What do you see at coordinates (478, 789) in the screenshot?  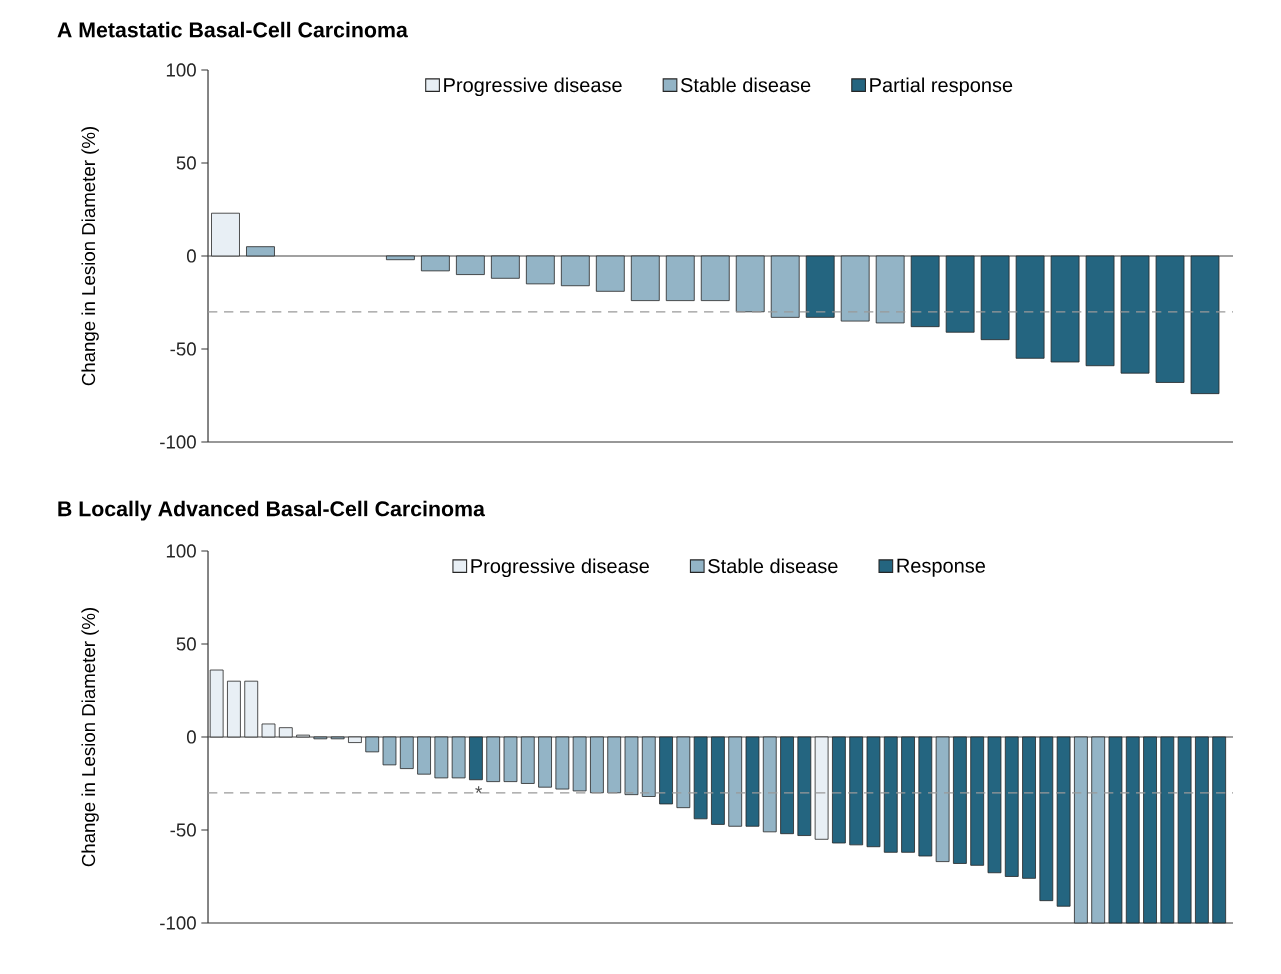 I see `annotation: *` at bounding box center [478, 789].